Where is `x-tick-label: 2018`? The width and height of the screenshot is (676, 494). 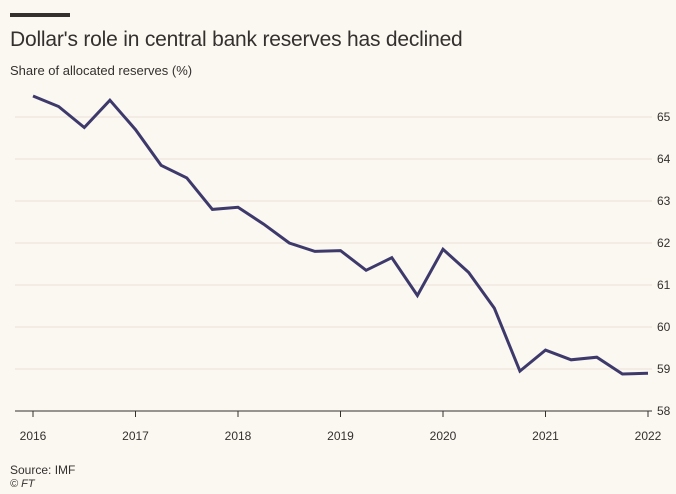
x-tick-label: 2018 is located at coordinates (238, 436).